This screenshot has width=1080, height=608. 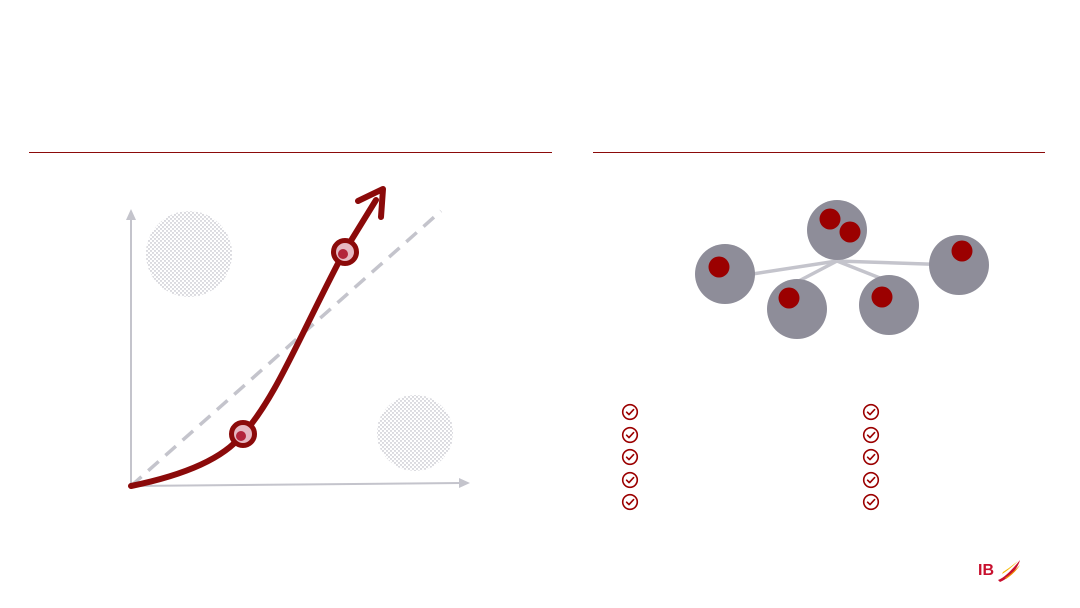 What do you see at coordinates (797, 309) in the screenshot?
I see `node-bottom-left` at bounding box center [797, 309].